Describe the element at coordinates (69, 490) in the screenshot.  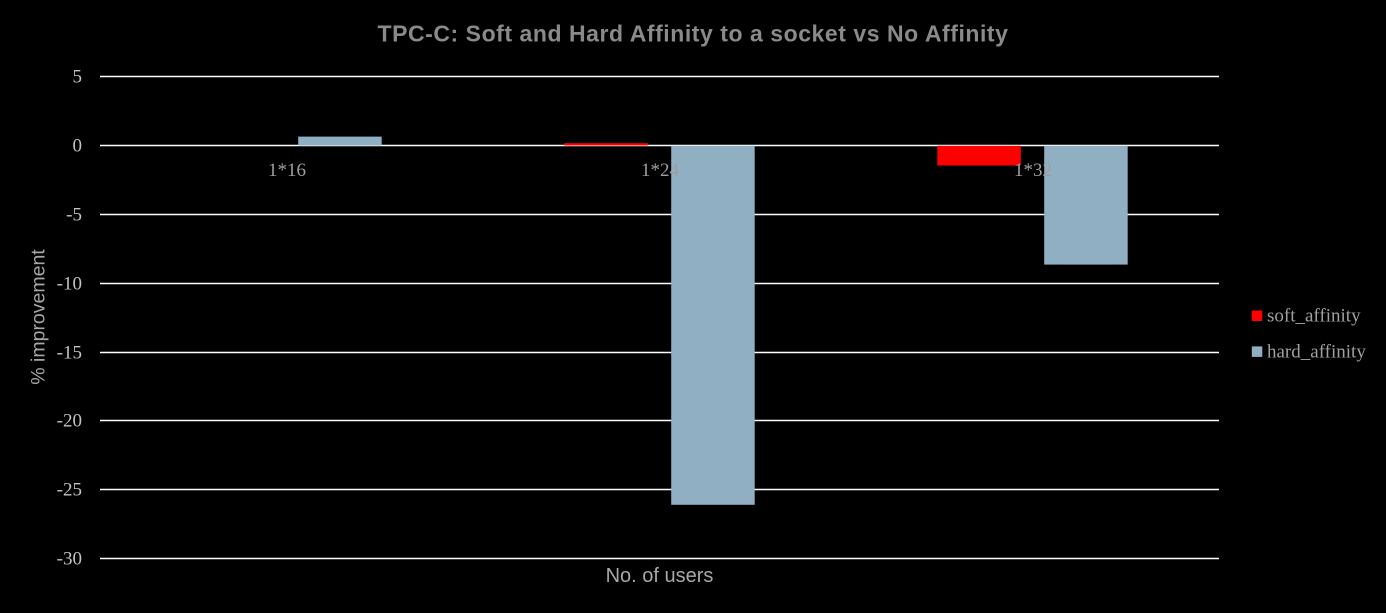
I see `svg-text: -25` at that location.